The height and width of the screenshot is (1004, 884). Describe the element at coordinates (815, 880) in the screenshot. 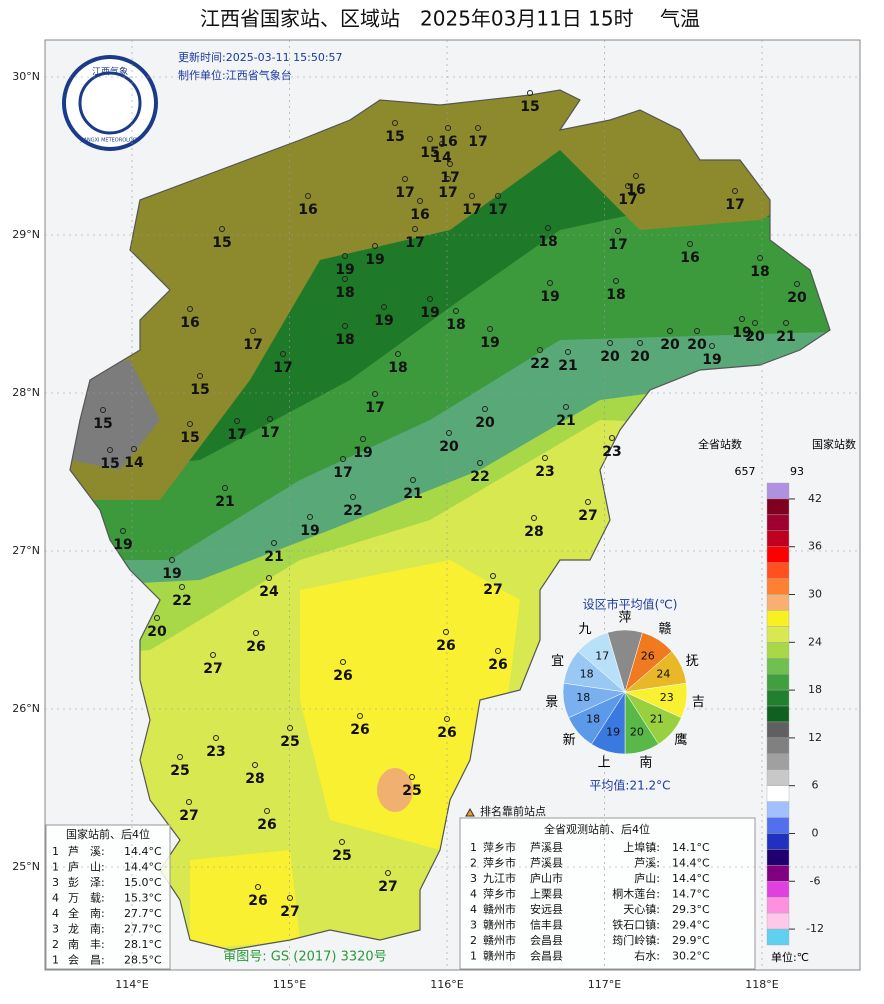

I see `legend-tick-label: -6` at that location.